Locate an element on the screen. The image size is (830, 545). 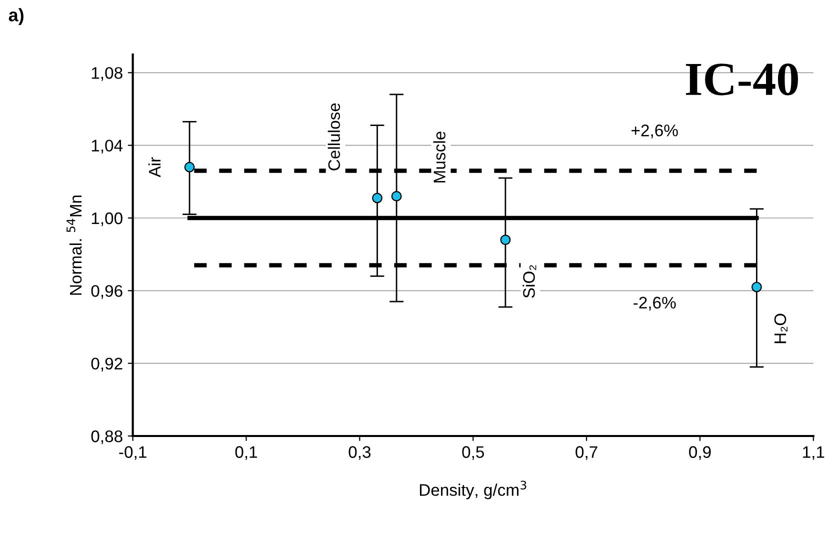
x-tick-label: 0,9 is located at coordinates (700, 453).